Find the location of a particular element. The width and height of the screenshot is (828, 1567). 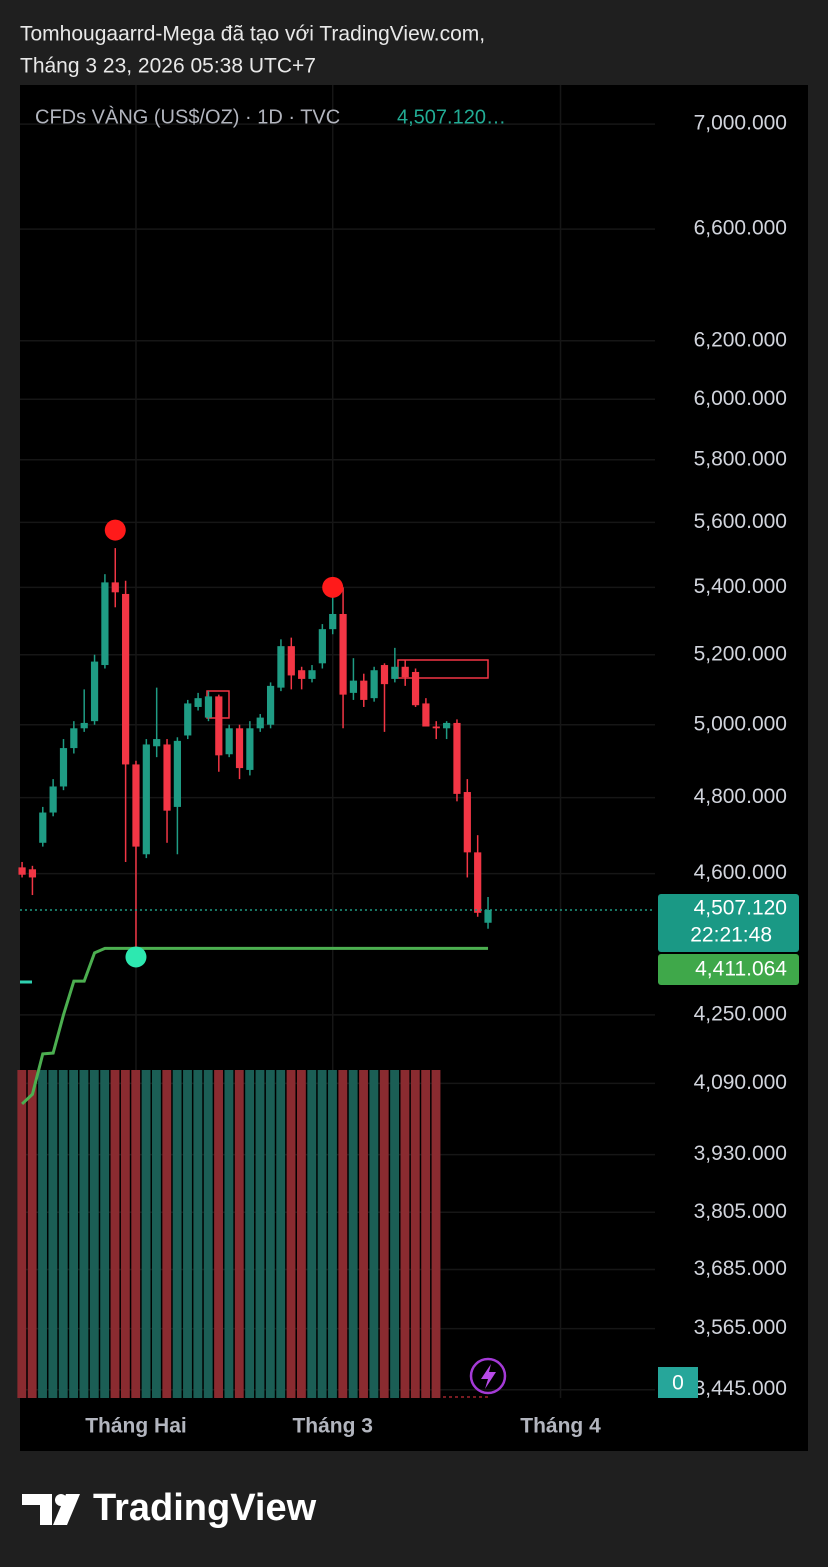

y-tick-label: 4,800.000 is located at coordinates (740, 796).